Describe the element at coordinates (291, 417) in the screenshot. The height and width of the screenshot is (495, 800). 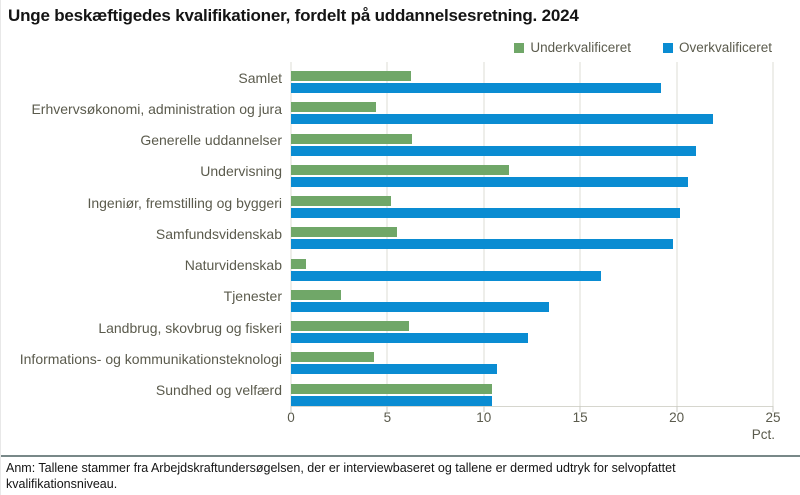
I see `axis-tick-label: 0` at that location.